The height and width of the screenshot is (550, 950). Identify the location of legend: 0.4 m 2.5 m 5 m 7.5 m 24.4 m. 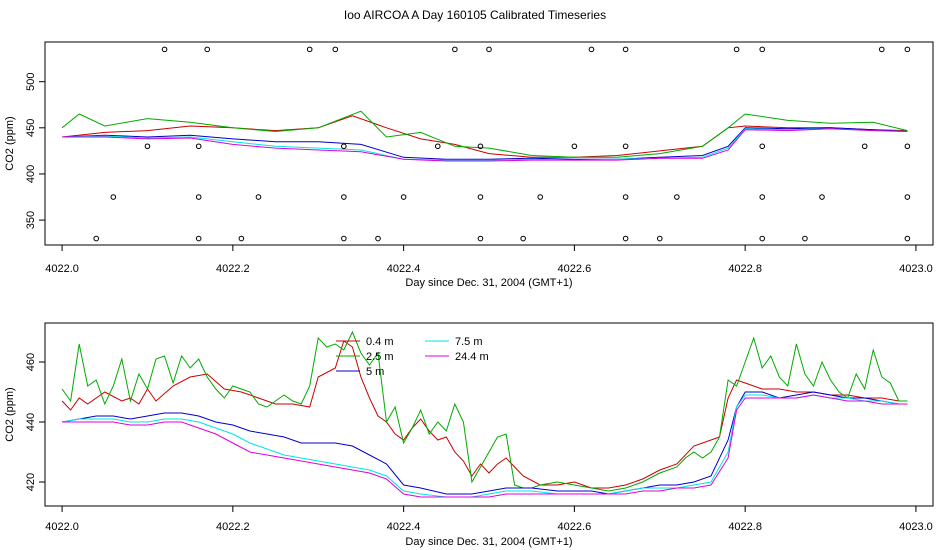
(412, 357).